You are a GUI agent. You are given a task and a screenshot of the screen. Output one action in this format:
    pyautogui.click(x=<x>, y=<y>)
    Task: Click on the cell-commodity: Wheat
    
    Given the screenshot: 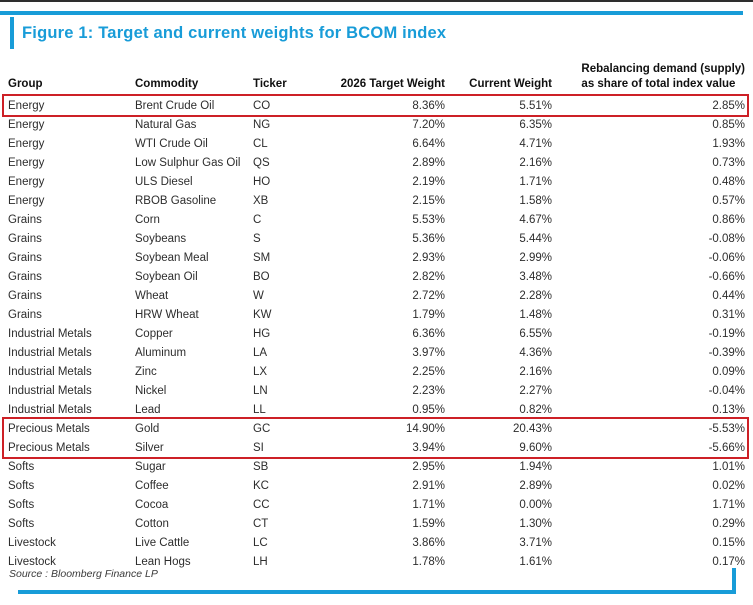 What is the action you would take?
    pyautogui.click(x=152, y=295)
    